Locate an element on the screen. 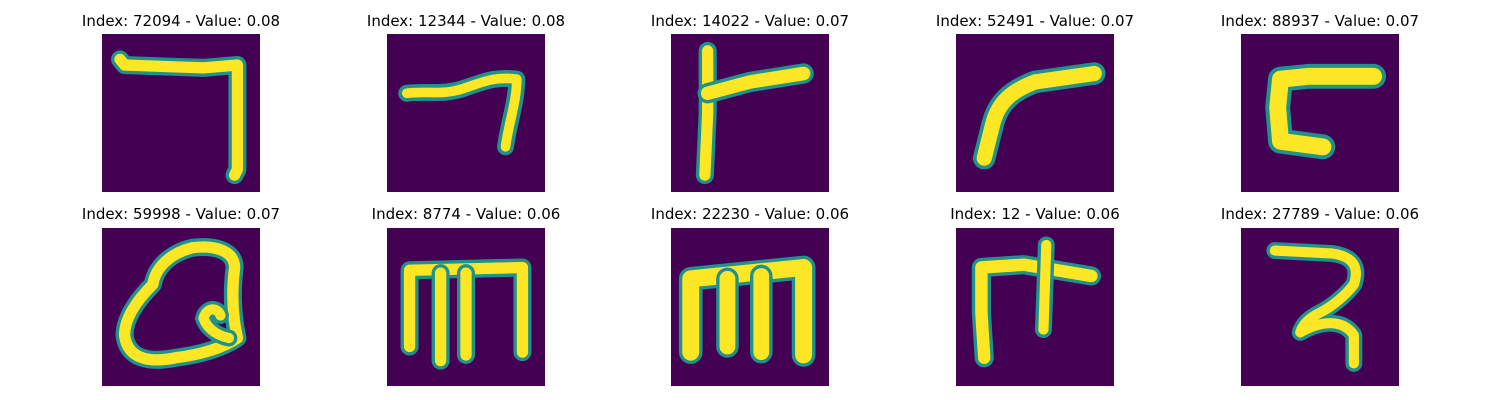 This screenshot has height=400, width=1500. panel-title-2: Index: 12344 - Value: 0.08 is located at coordinates (466, 21).